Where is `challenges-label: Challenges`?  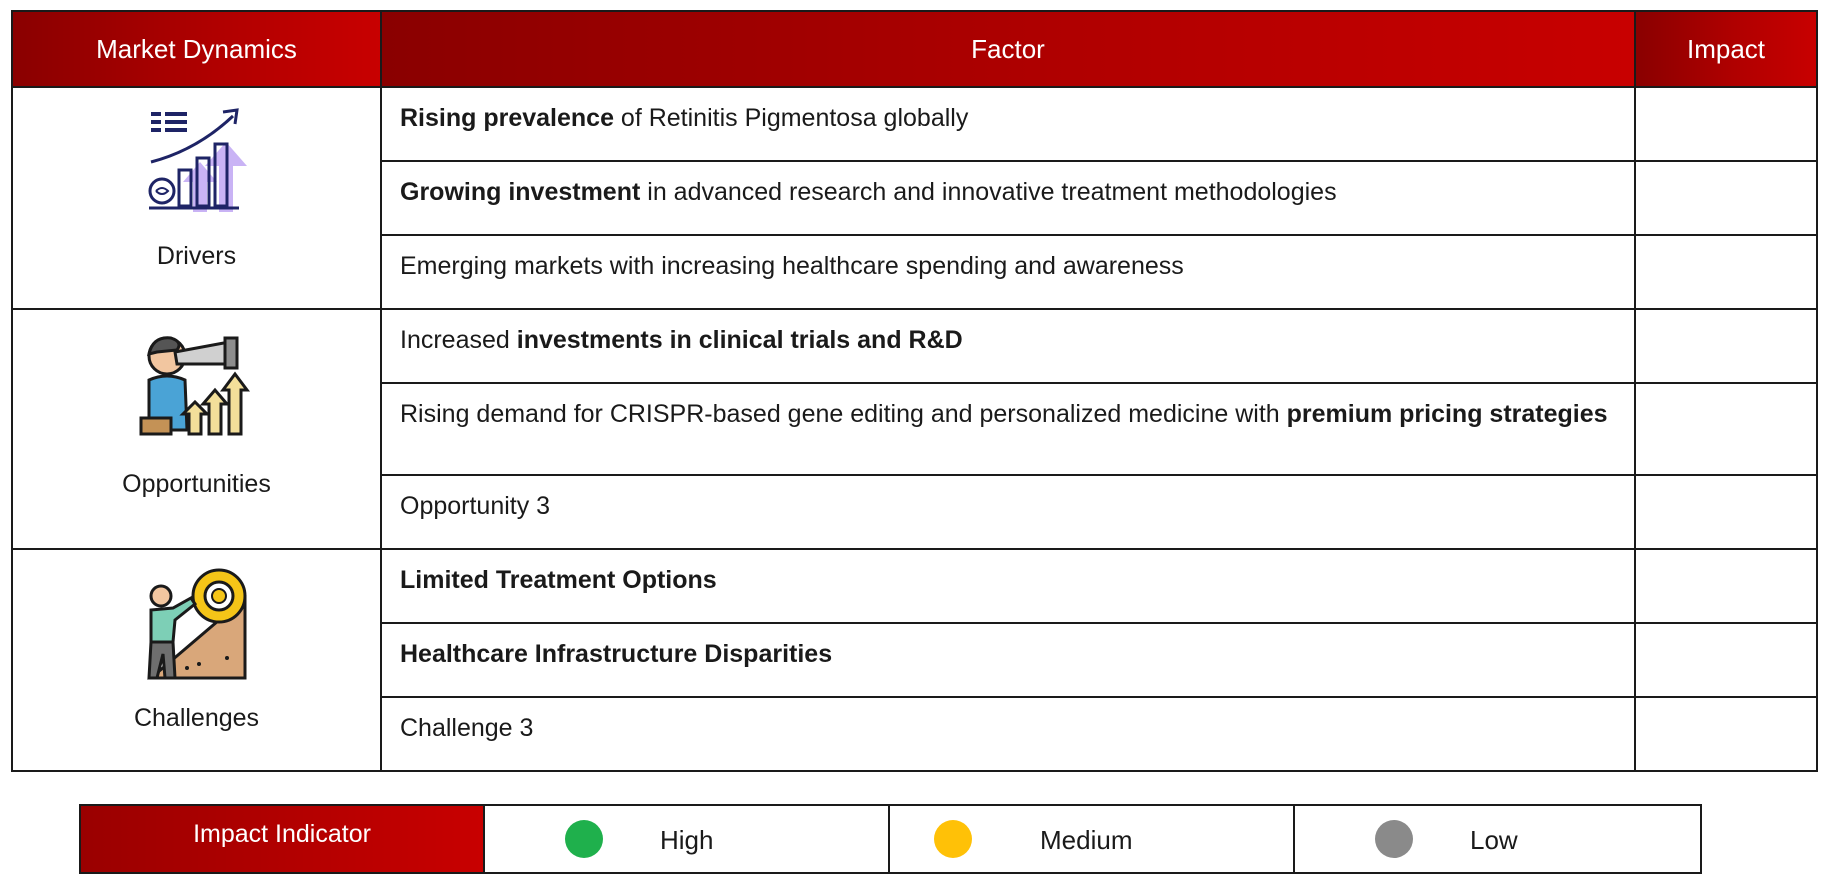
challenges-label: Challenges is located at coordinates (196, 718).